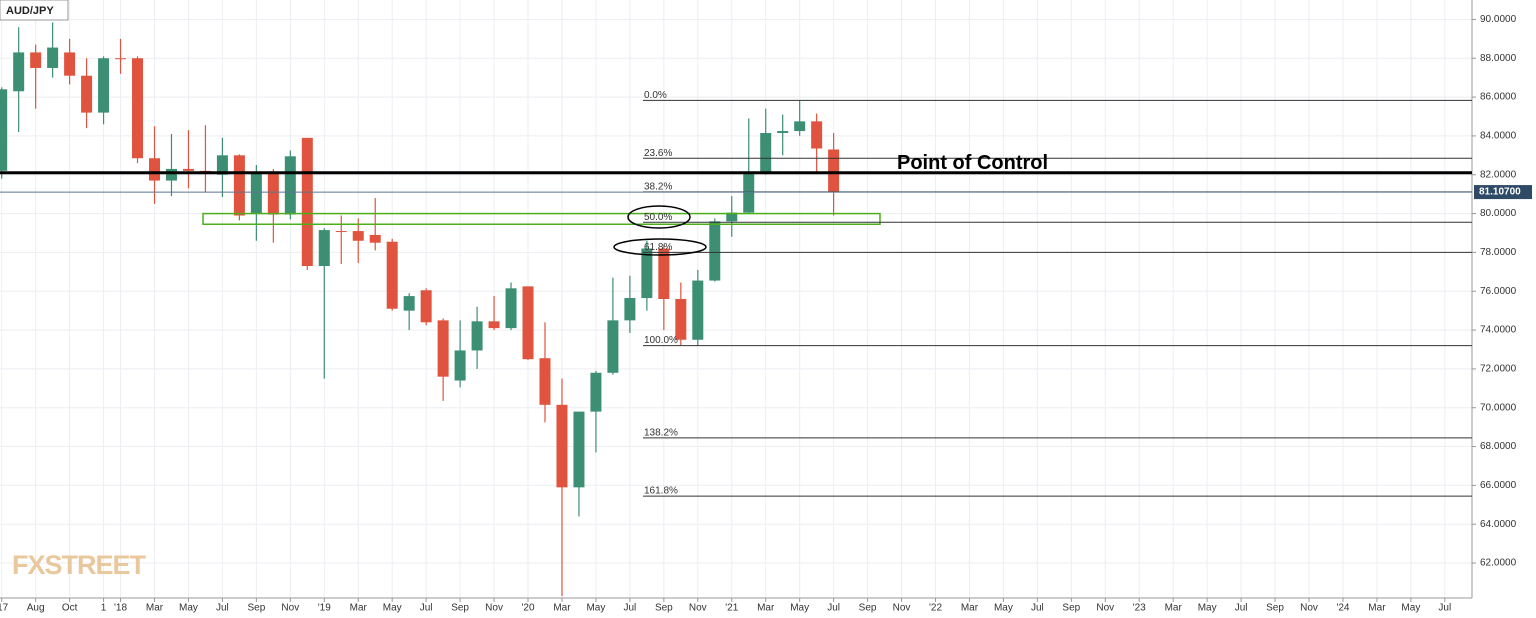  What do you see at coordinates (972, 163) in the screenshot?
I see `point-of-control-label: Point of Control` at bounding box center [972, 163].